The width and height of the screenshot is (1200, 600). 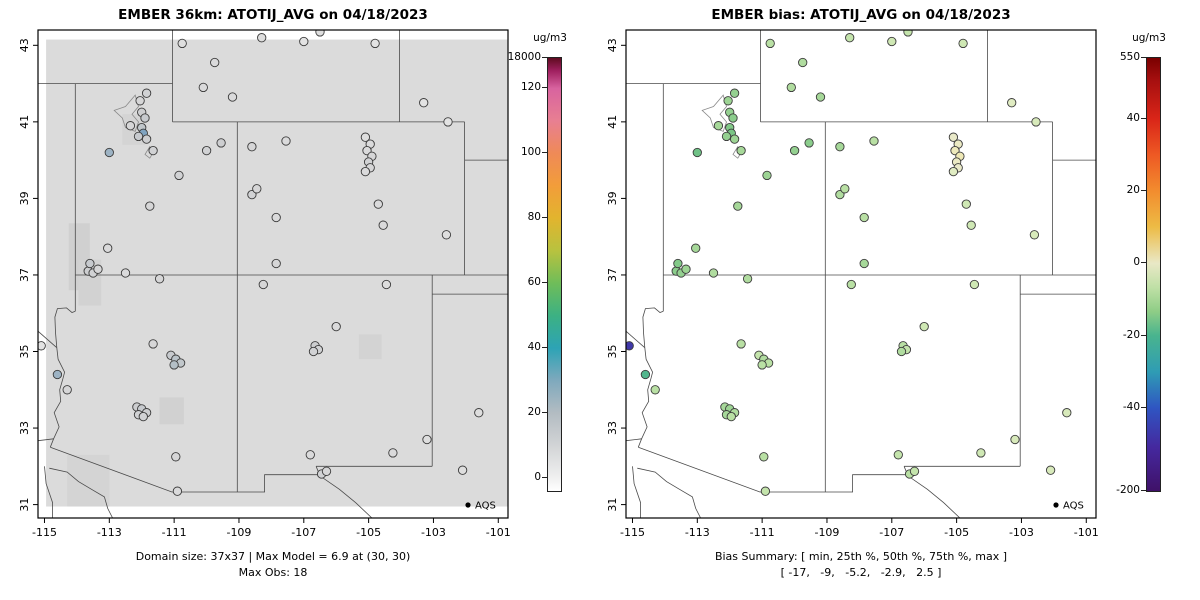 What do you see at coordinates (1135, 300) in the screenshot?
I see `bias-colorbar: ug/m3 550 40 20 0 -20 -40 -200` at bounding box center [1135, 300].